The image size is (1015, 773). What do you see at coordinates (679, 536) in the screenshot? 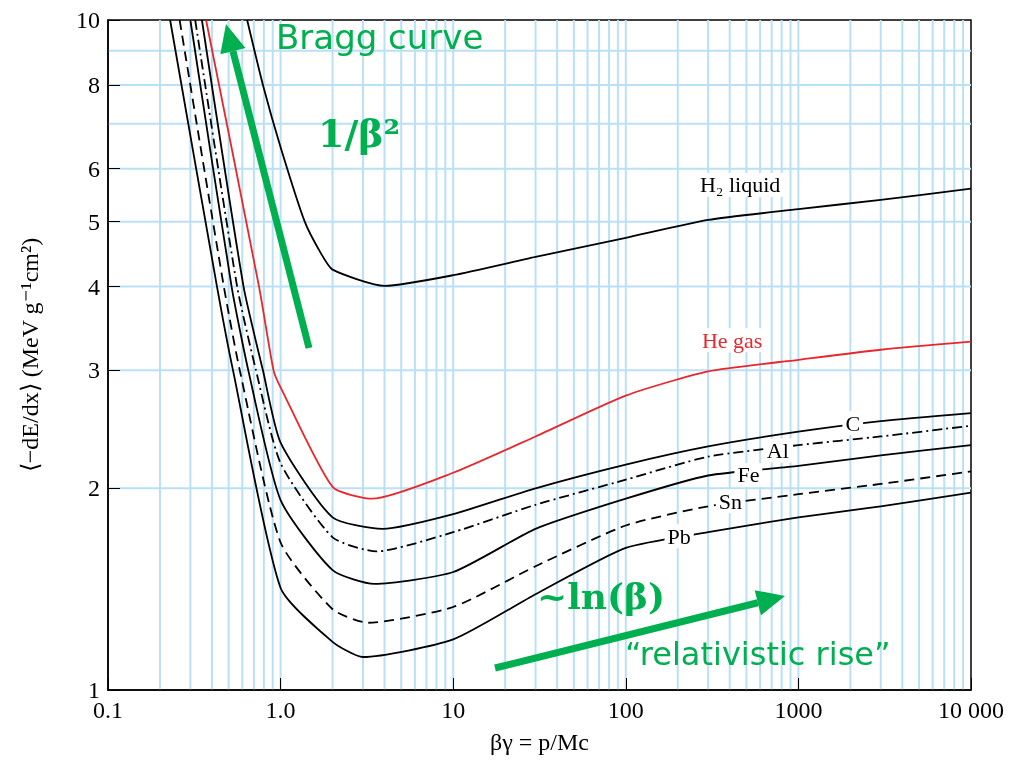
I see `series-label: Pb` at bounding box center [679, 536].